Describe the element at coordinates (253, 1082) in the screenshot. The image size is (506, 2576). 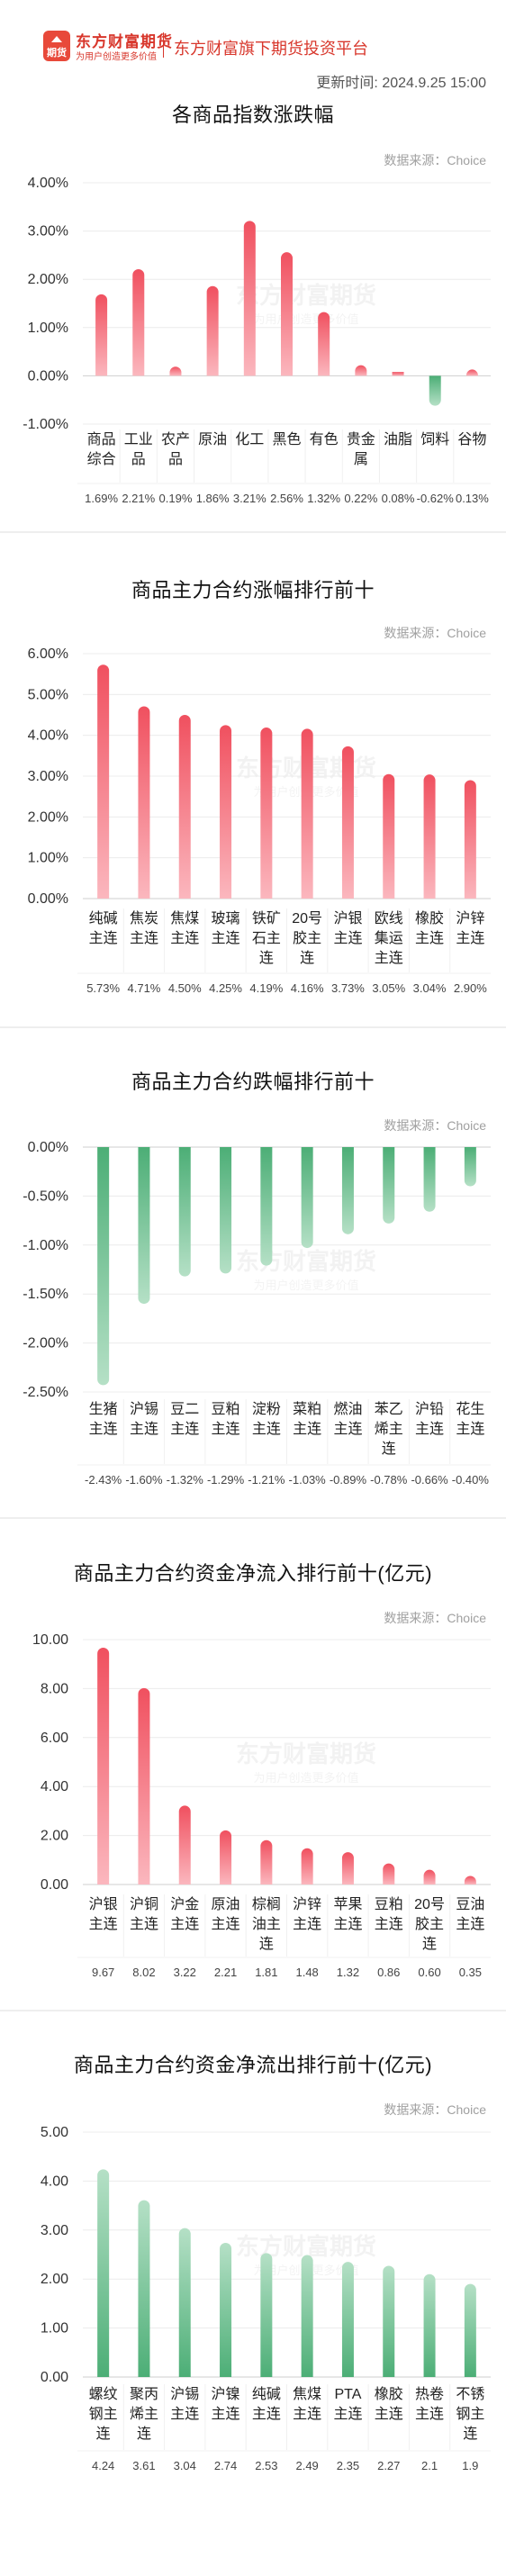
I see `chart-title-top-losers: 商品主力合约跌幅排行前十` at that location.